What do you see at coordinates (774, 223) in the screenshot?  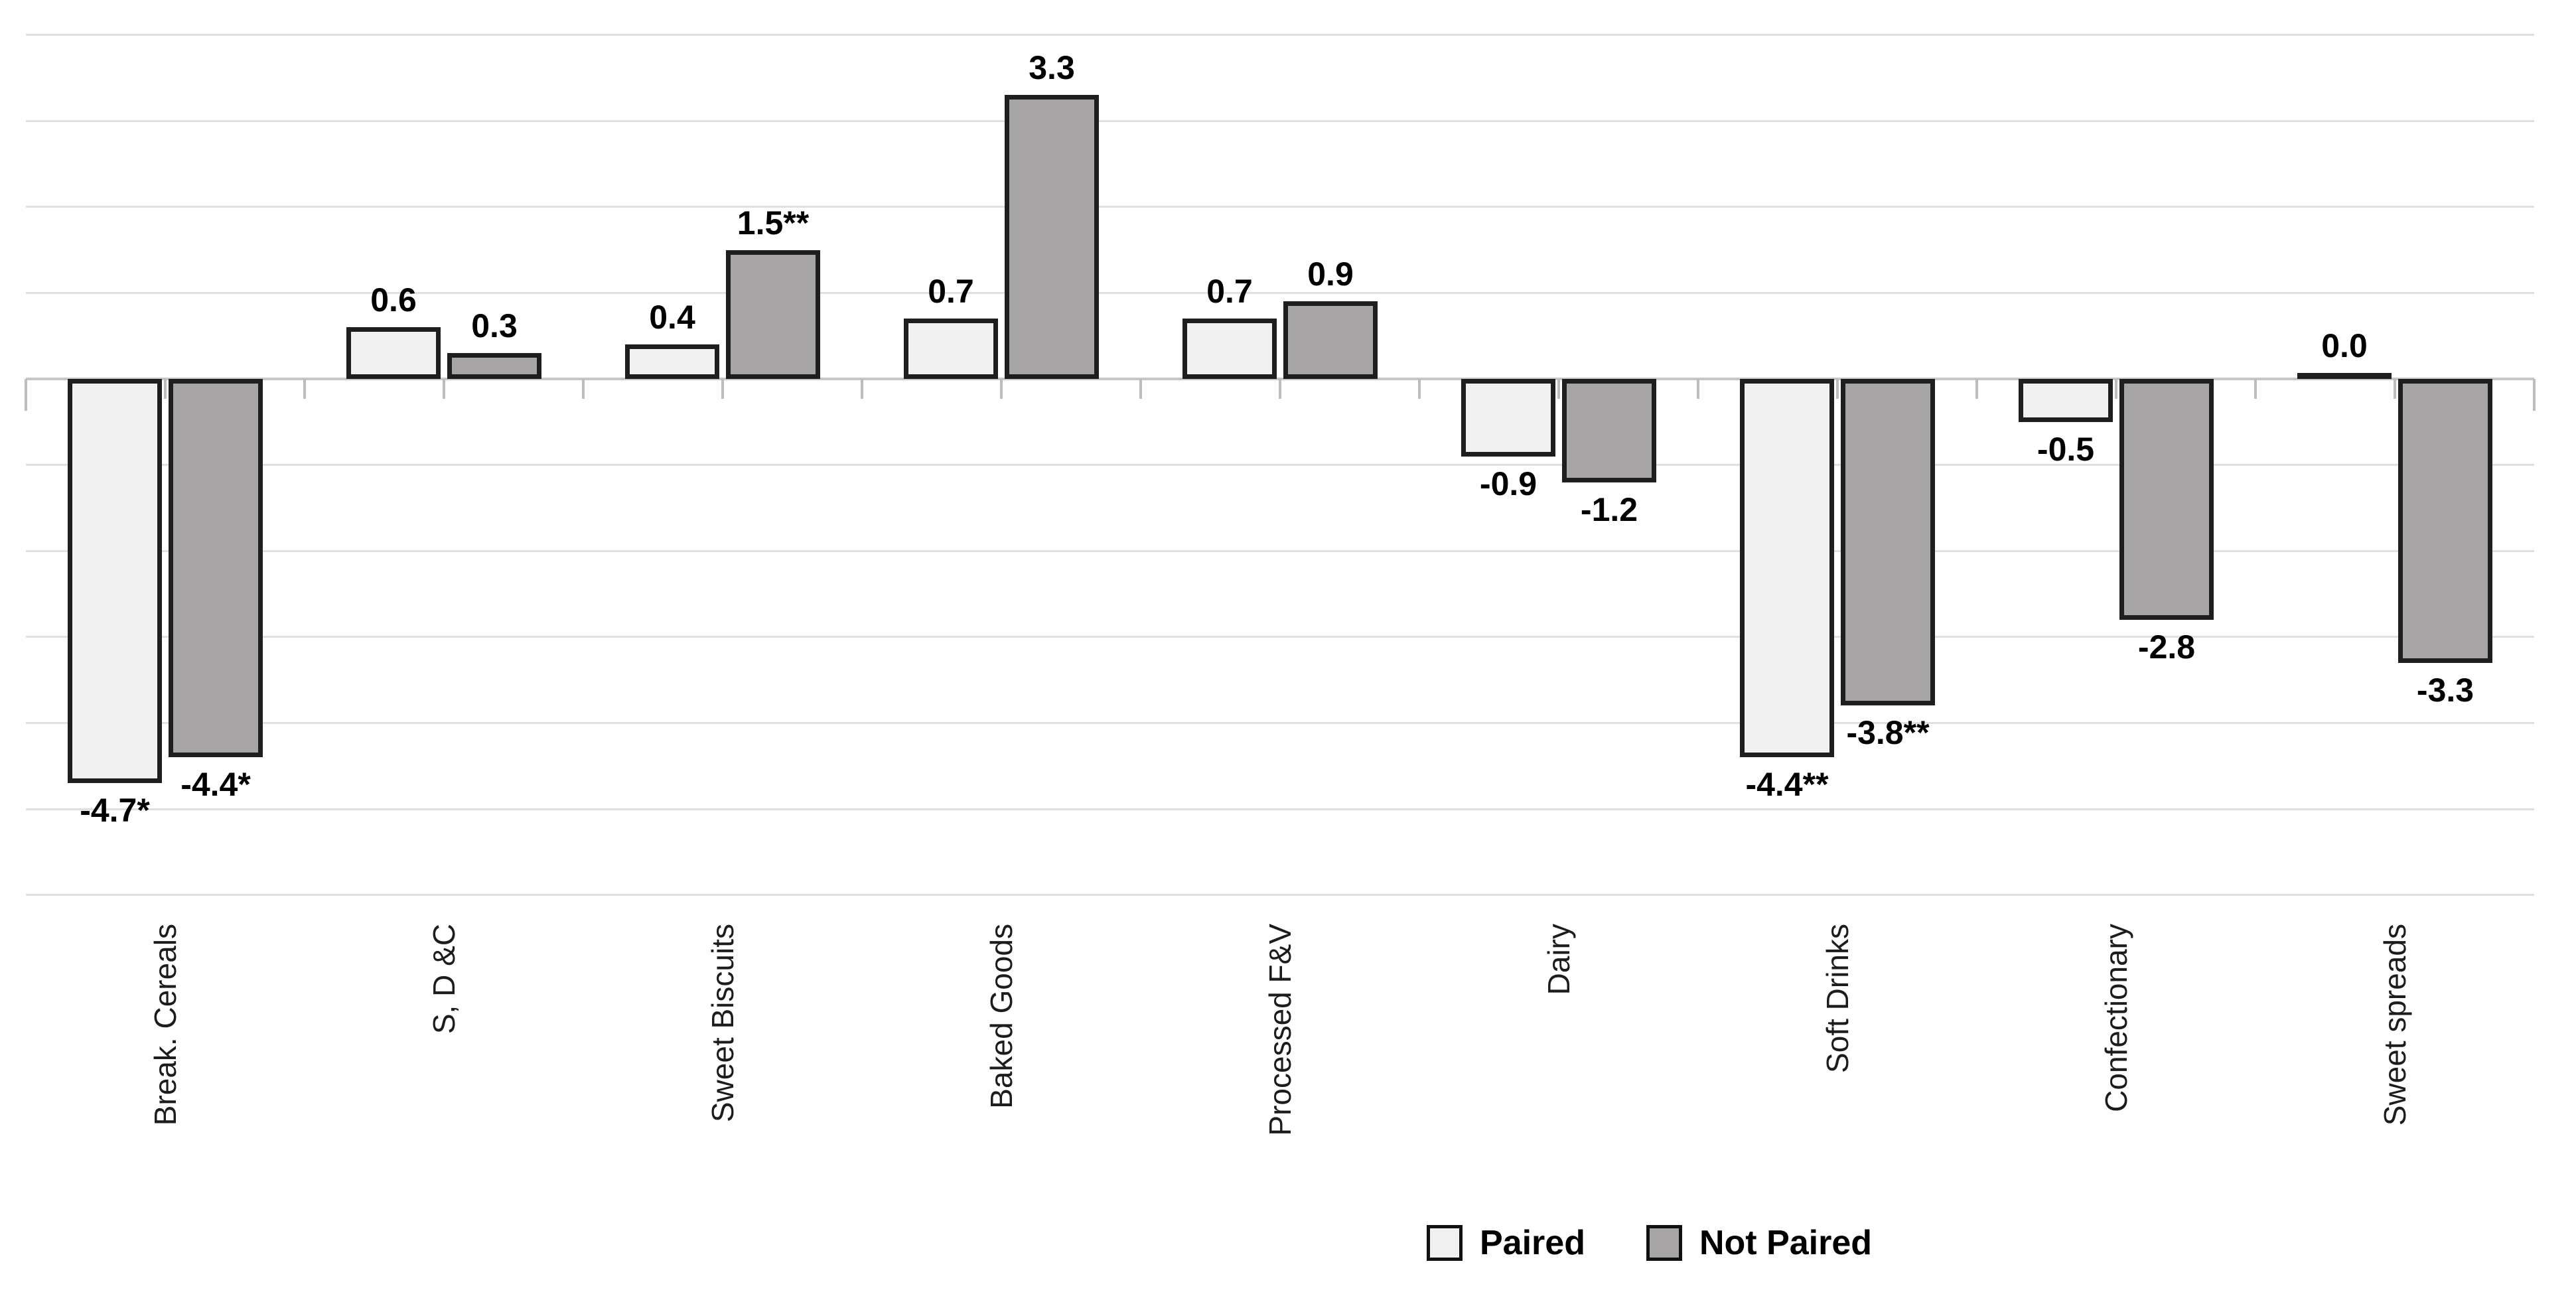 I see `value-label-not-paired: 1.5**` at bounding box center [774, 223].